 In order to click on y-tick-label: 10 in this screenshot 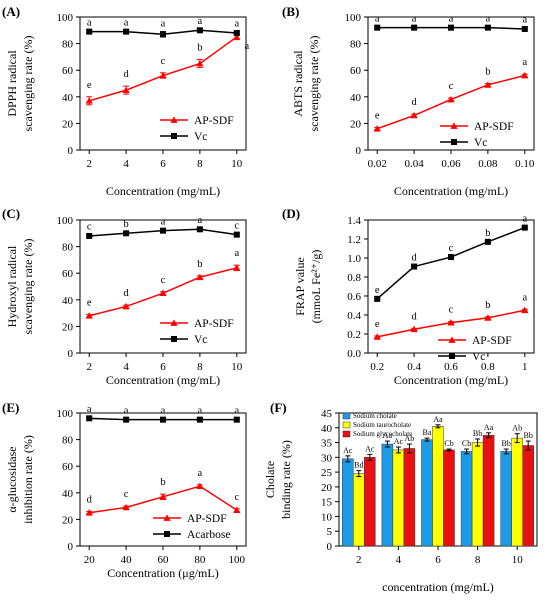, I will do `click(327, 517)`.